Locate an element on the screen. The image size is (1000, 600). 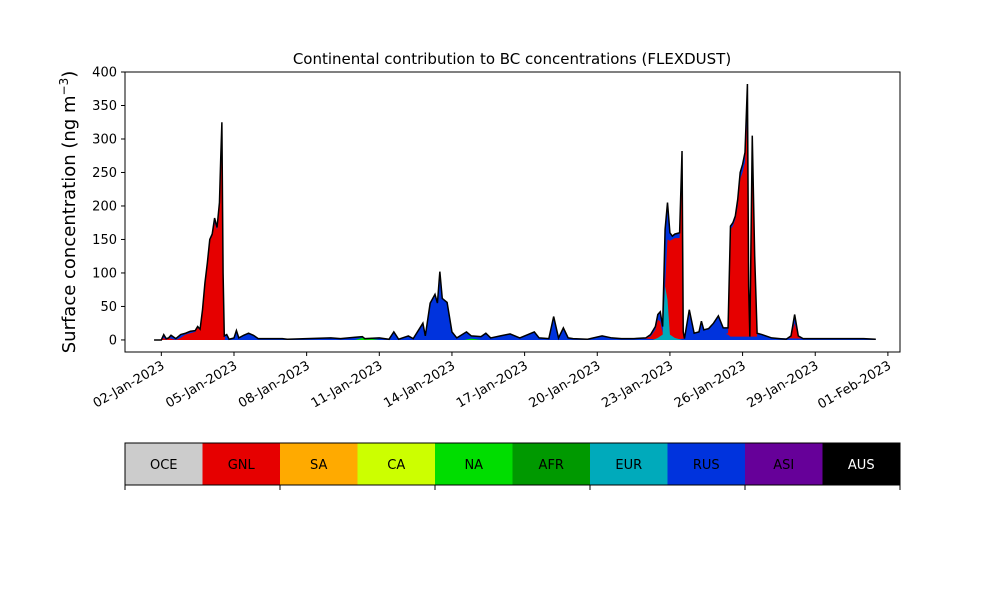
y-tick-label: 150 is located at coordinates (104, 240).